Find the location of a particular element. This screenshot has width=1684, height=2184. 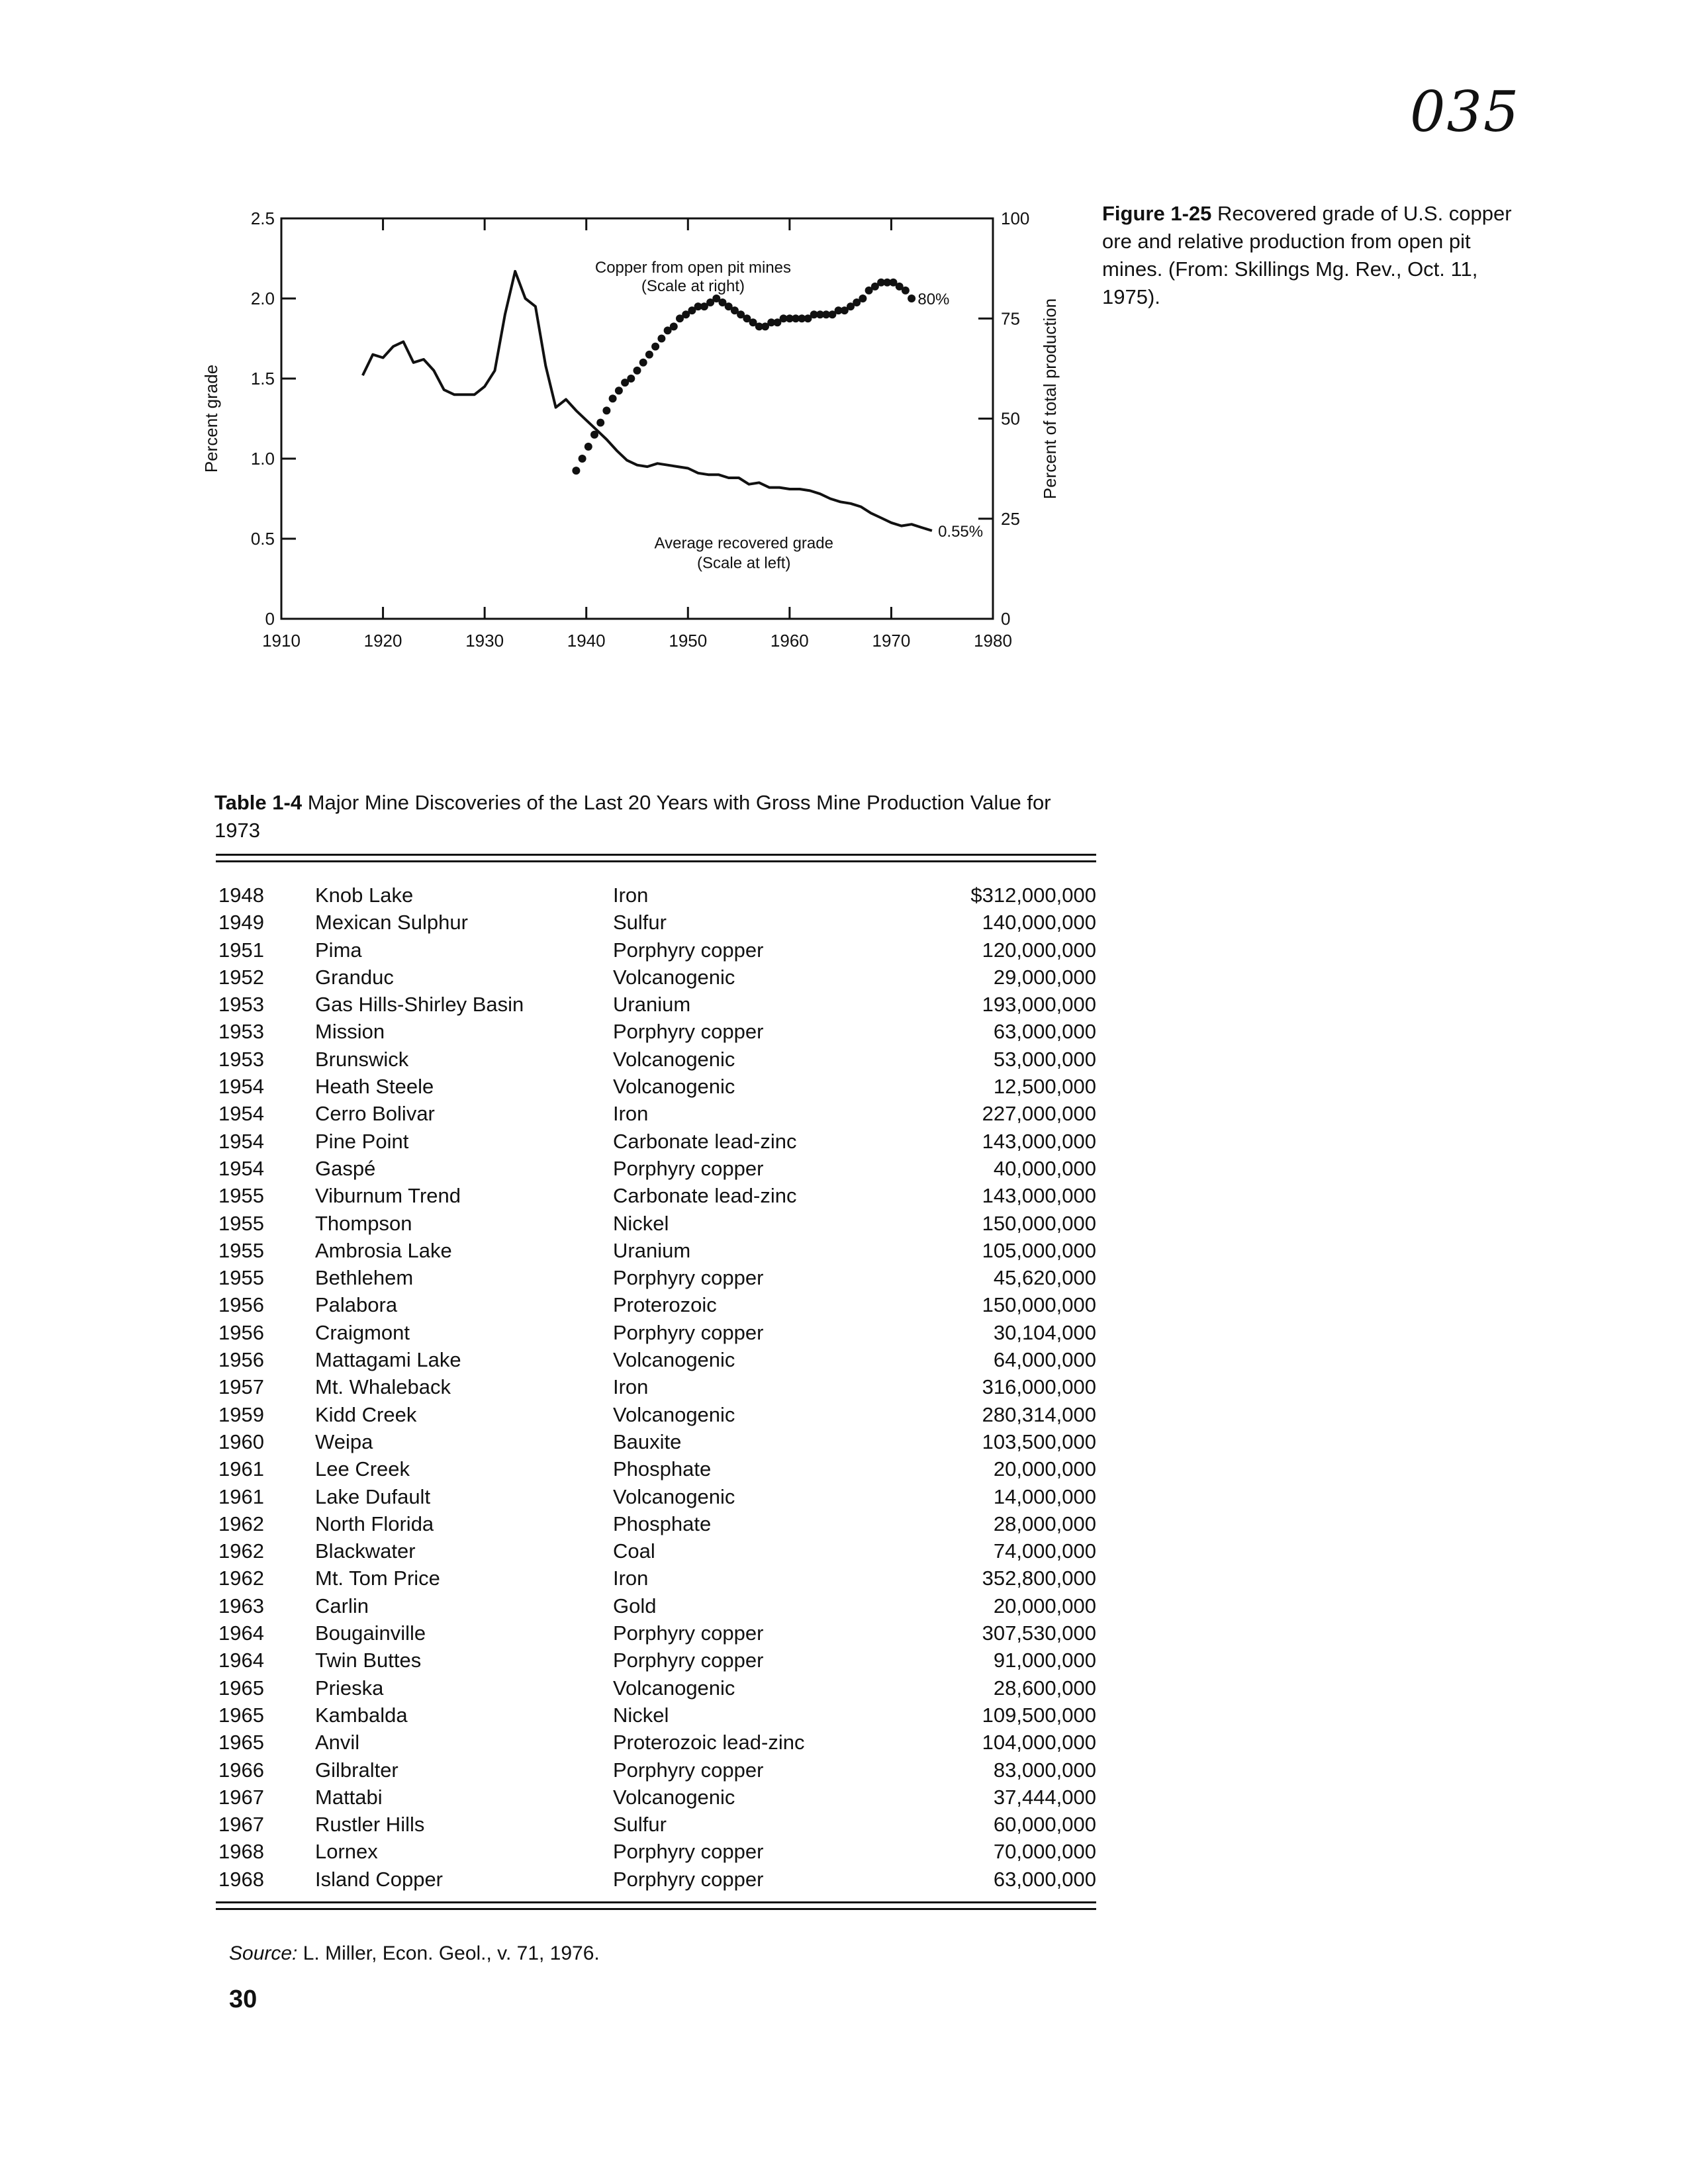

cell-type: Proterozoic lead-zinc is located at coordinates (709, 1743).